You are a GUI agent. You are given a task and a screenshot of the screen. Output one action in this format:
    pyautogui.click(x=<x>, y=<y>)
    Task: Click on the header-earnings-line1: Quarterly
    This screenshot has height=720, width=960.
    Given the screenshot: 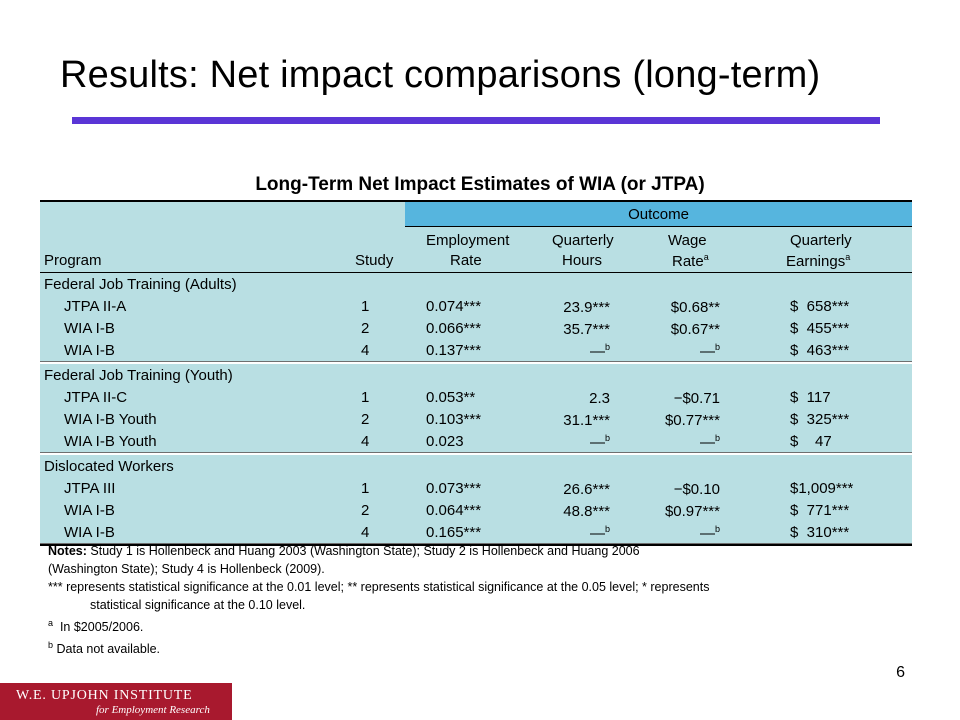 What is the action you would take?
    pyautogui.click(x=821, y=240)
    